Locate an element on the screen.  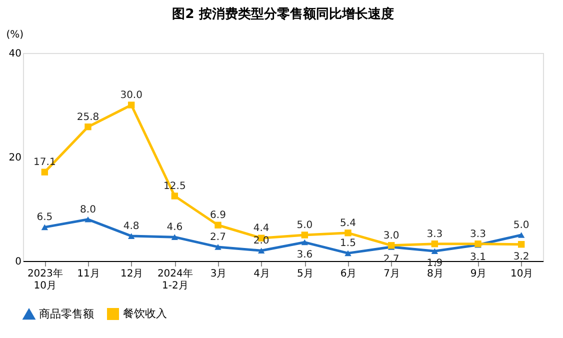
x-tick-label: 3月 is located at coordinates (218, 274).